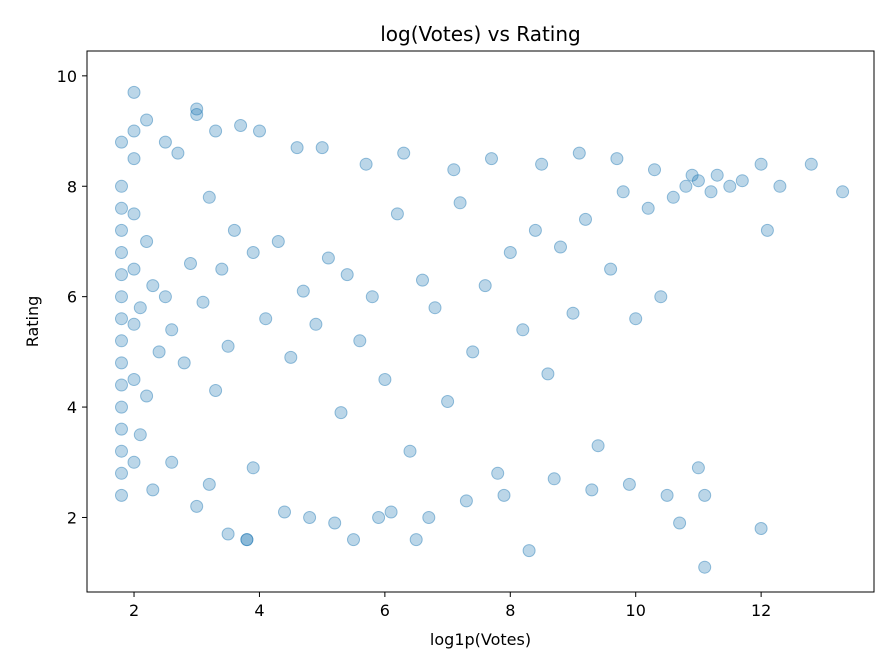 Image resolution: width=896 pixels, height=672 pixels. I want to click on y-tick-label: 8, so click(72, 186).